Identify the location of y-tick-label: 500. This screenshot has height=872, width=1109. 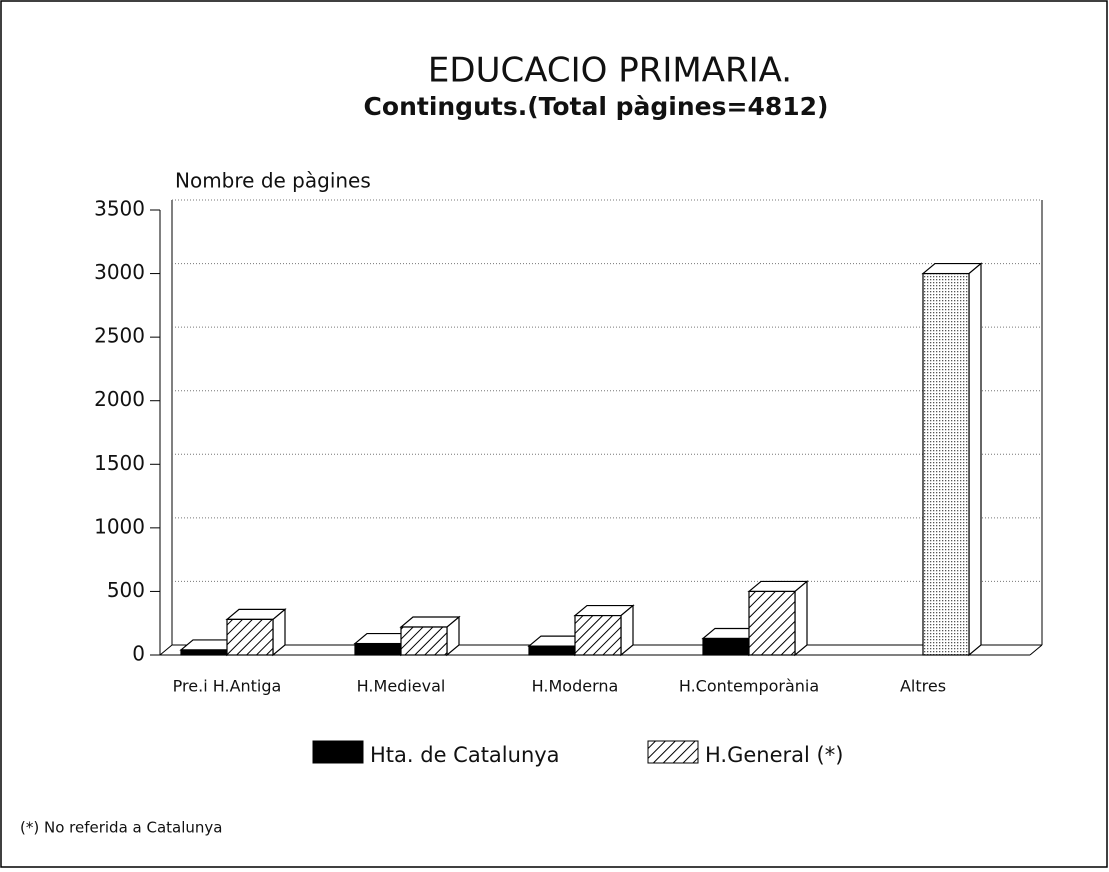
(126, 590).